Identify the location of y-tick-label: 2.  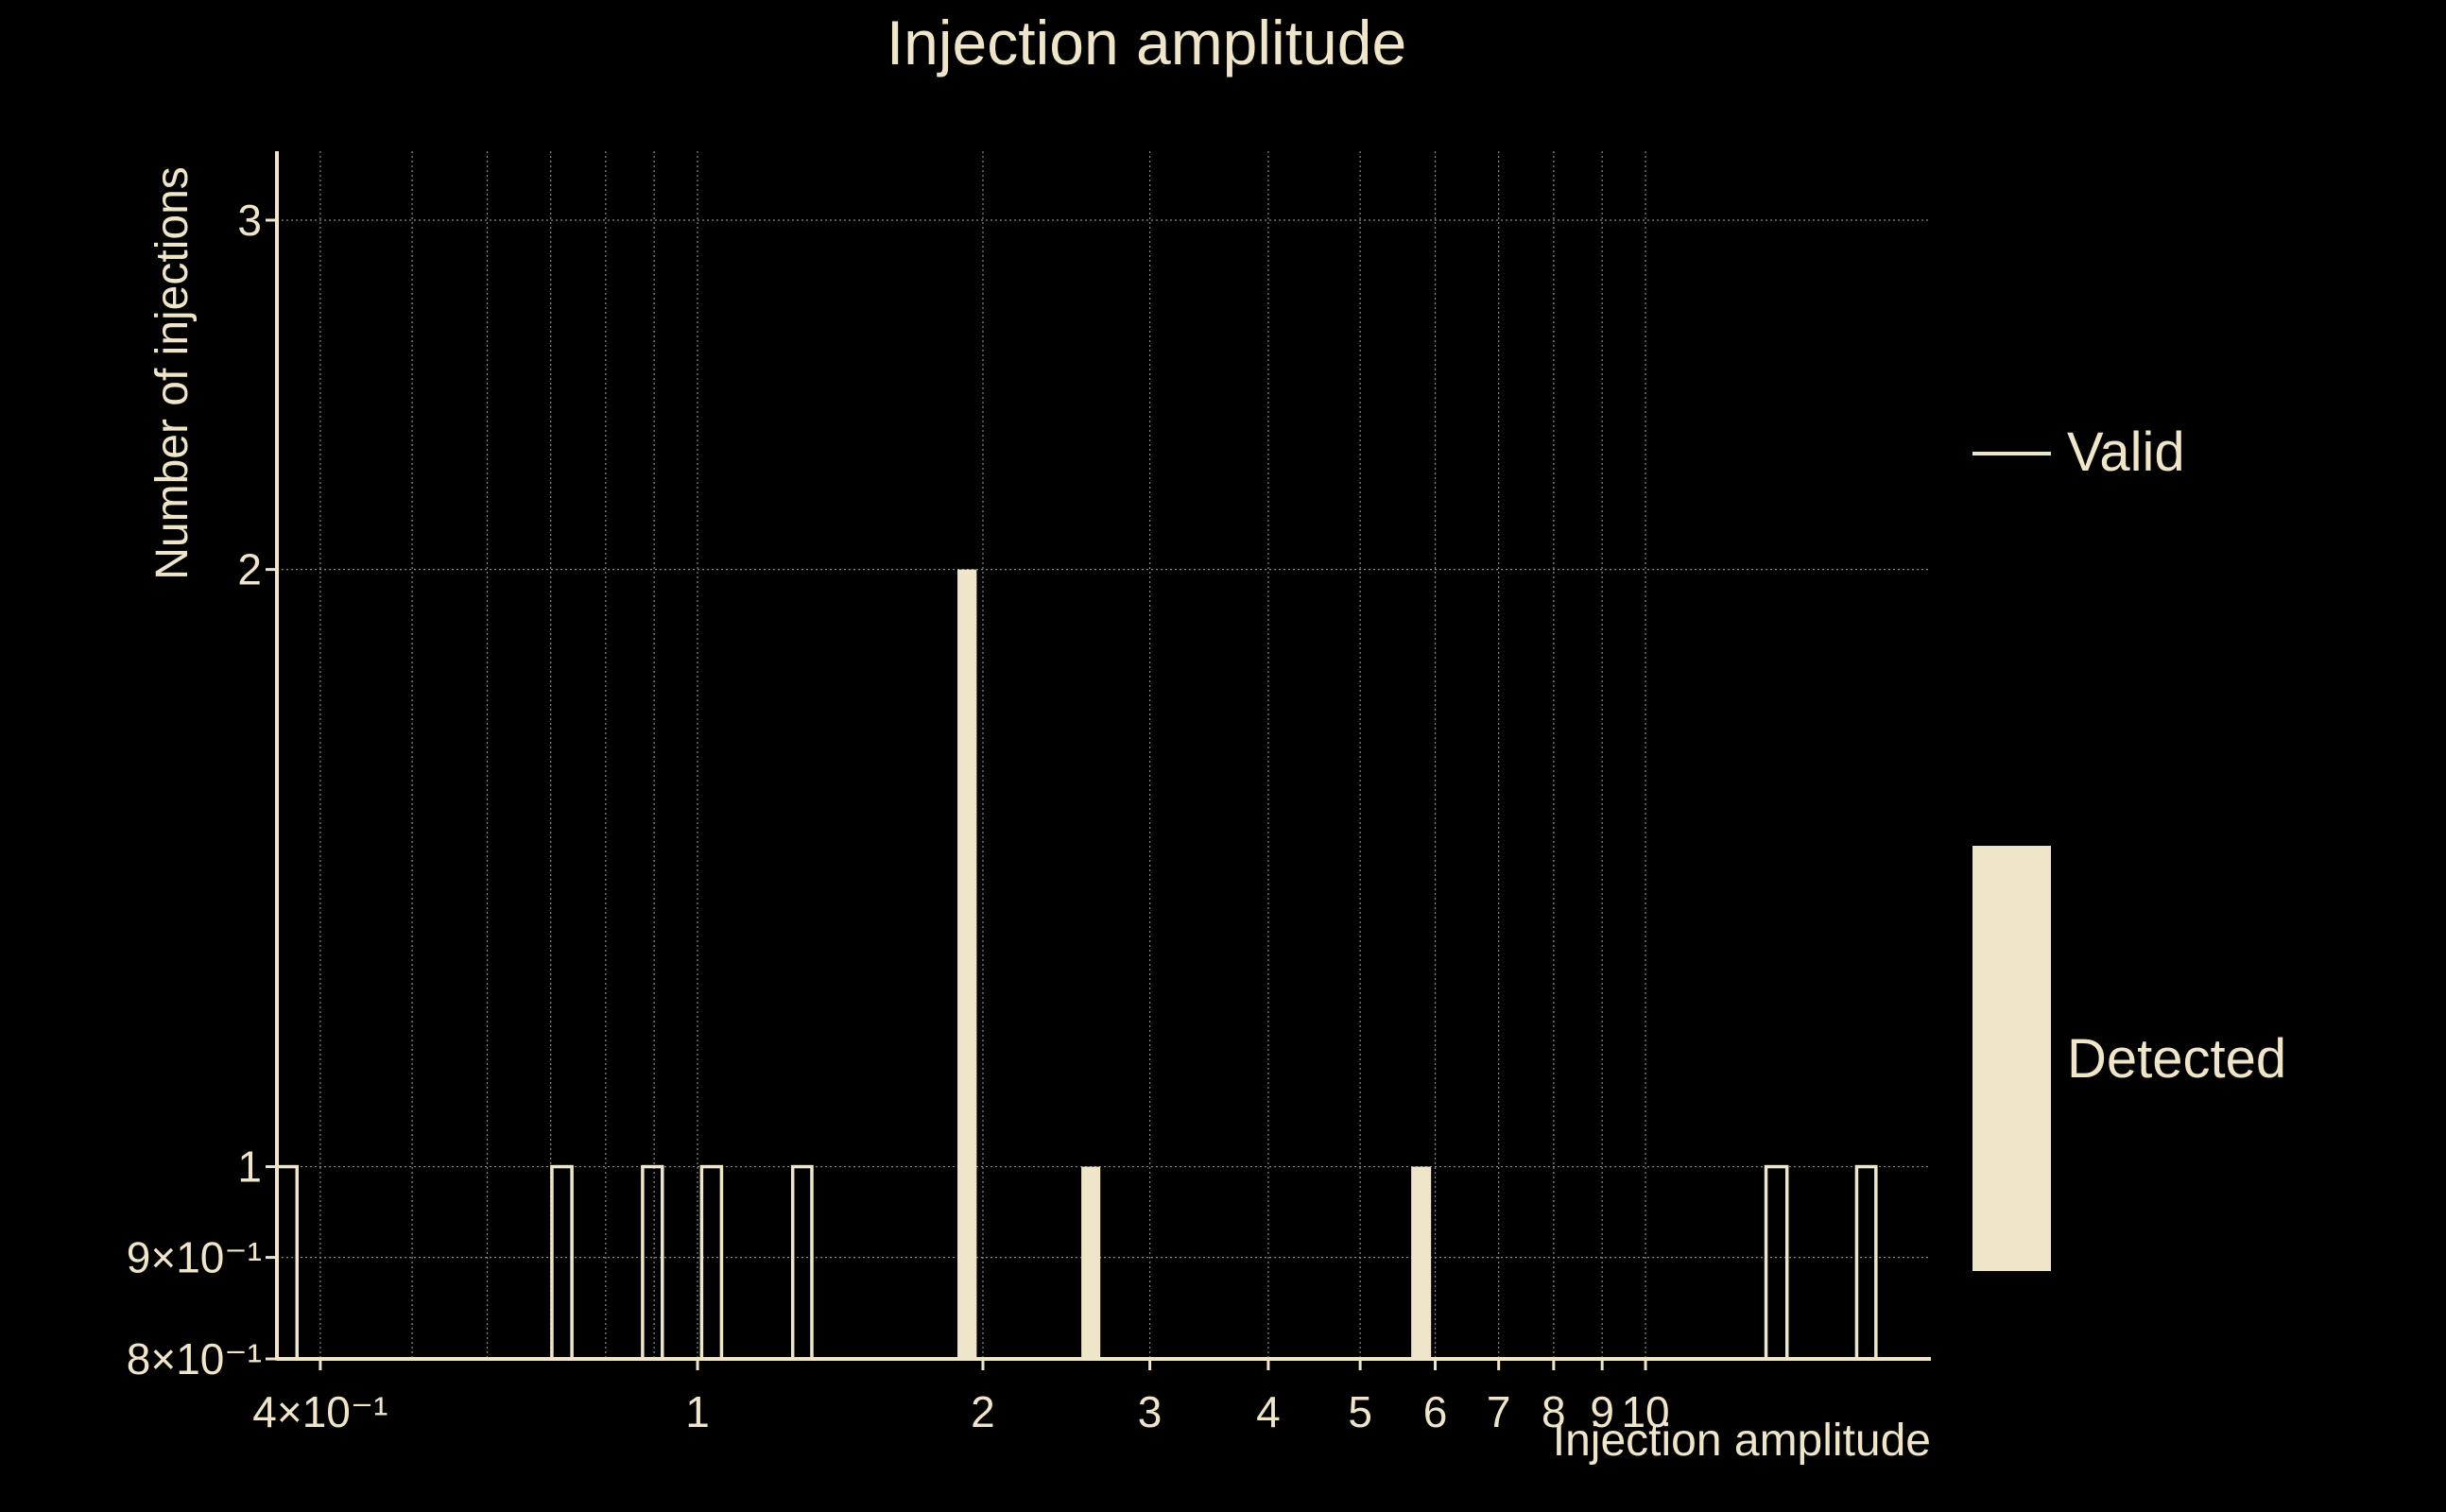
(249, 569).